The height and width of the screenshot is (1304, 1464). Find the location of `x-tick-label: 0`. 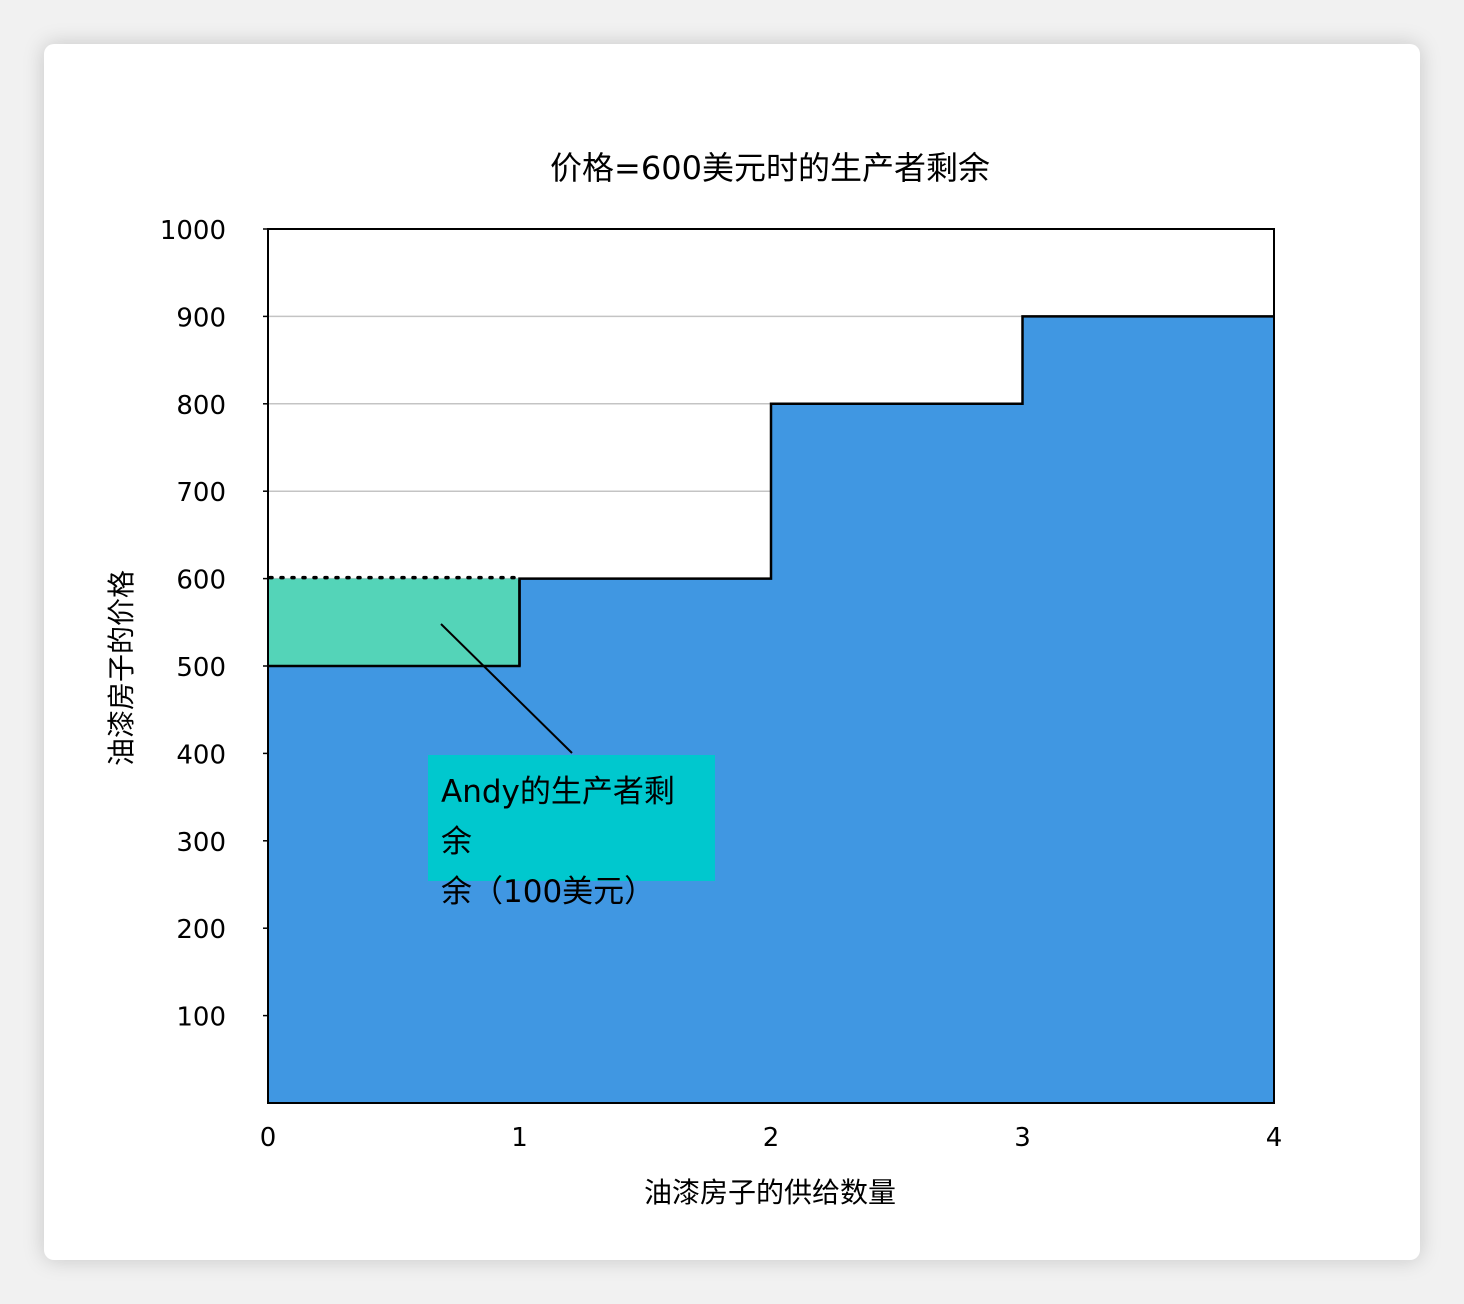

x-tick-label: 0 is located at coordinates (268, 1138).